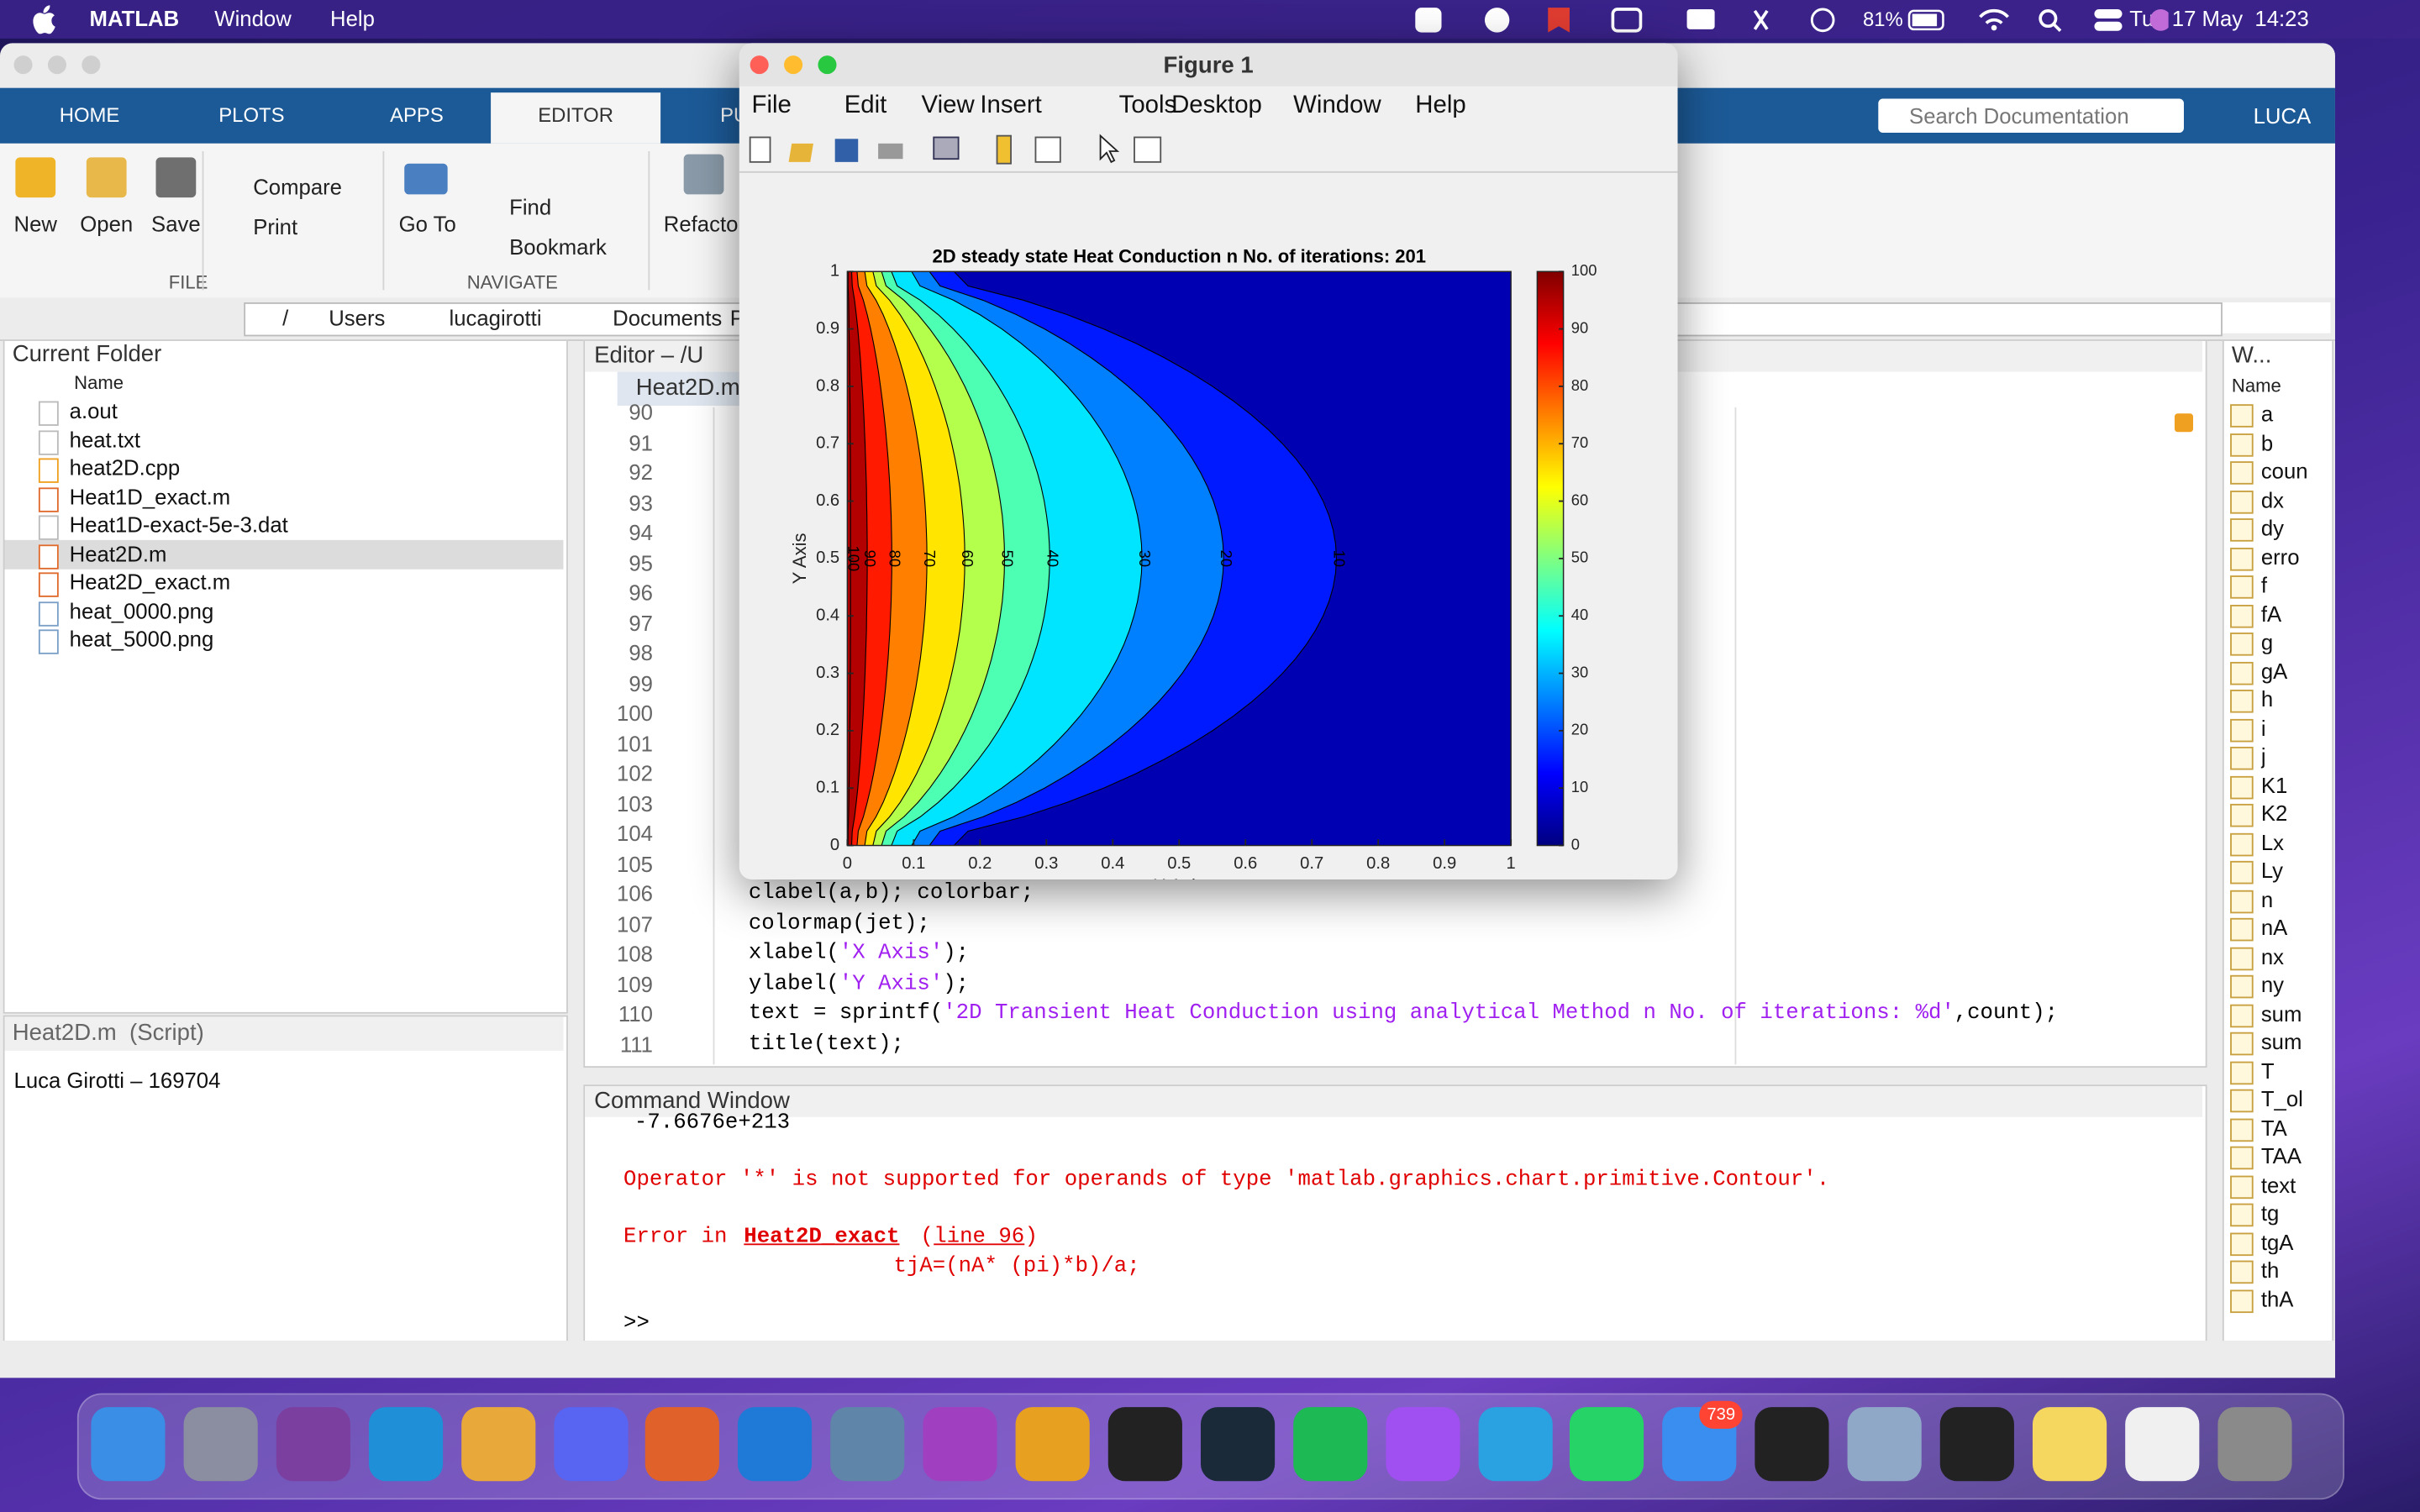  I want to click on variable-name: erro, so click(2280, 556).